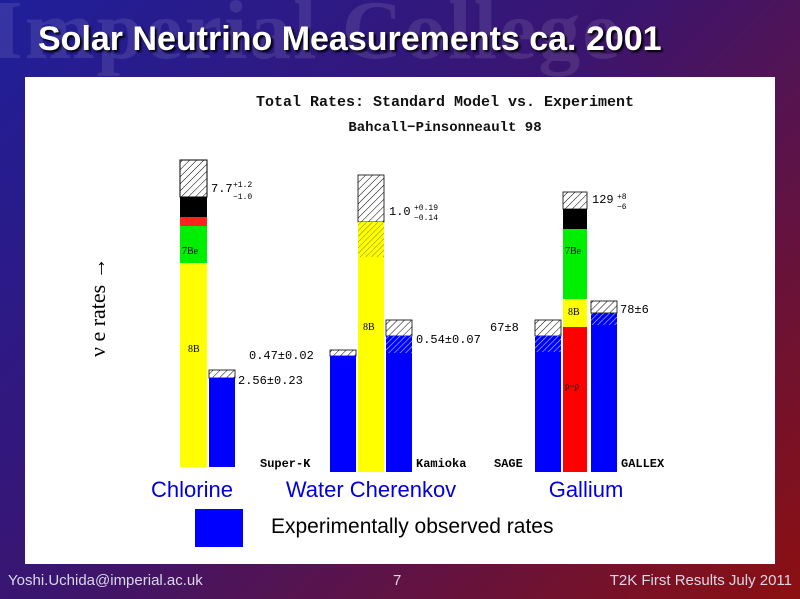 The height and width of the screenshot is (599, 800). What do you see at coordinates (193, 221) in the screenshot?
I see `chlorine-pep-bar` at bounding box center [193, 221].